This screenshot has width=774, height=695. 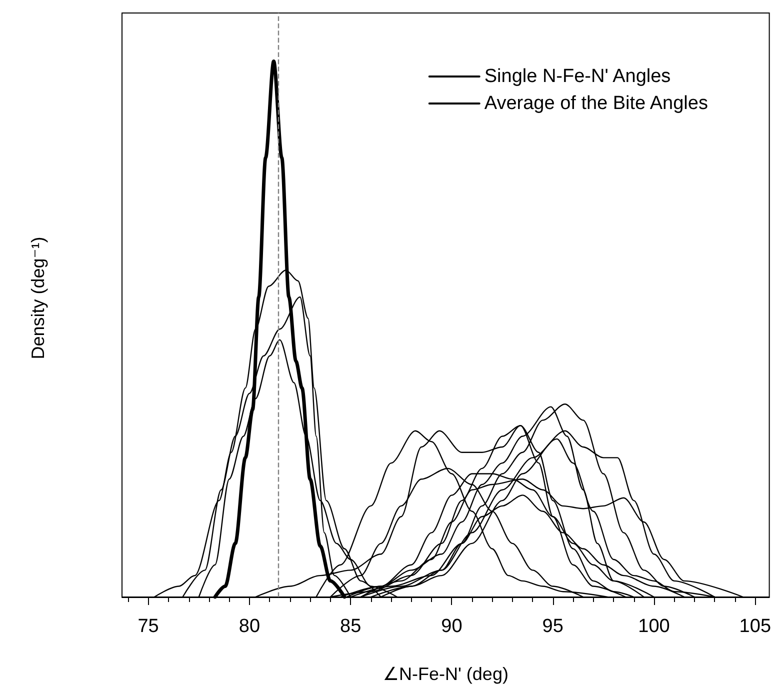 I want to click on x-axis-title: ∠N-Fe-N' (deg), so click(x=445, y=674).